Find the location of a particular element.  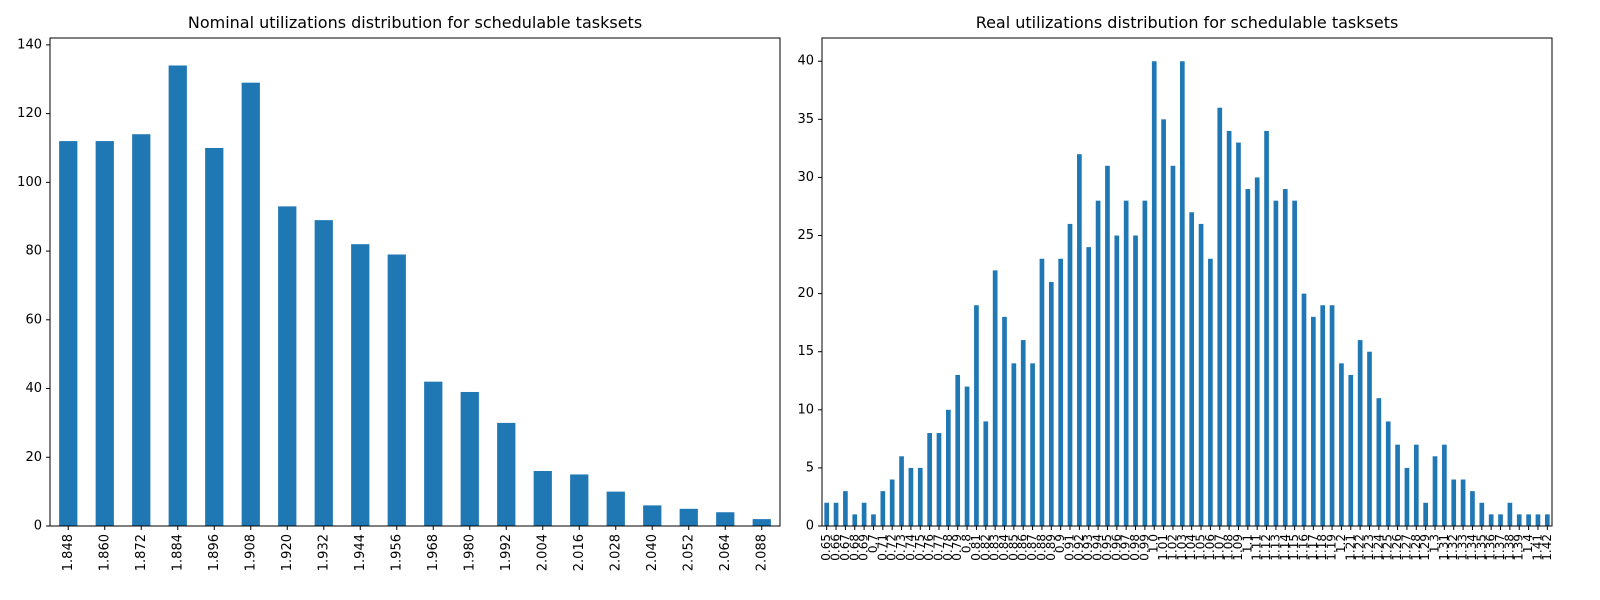

x-tick-label: 0.66 is located at coordinates (836, 547).